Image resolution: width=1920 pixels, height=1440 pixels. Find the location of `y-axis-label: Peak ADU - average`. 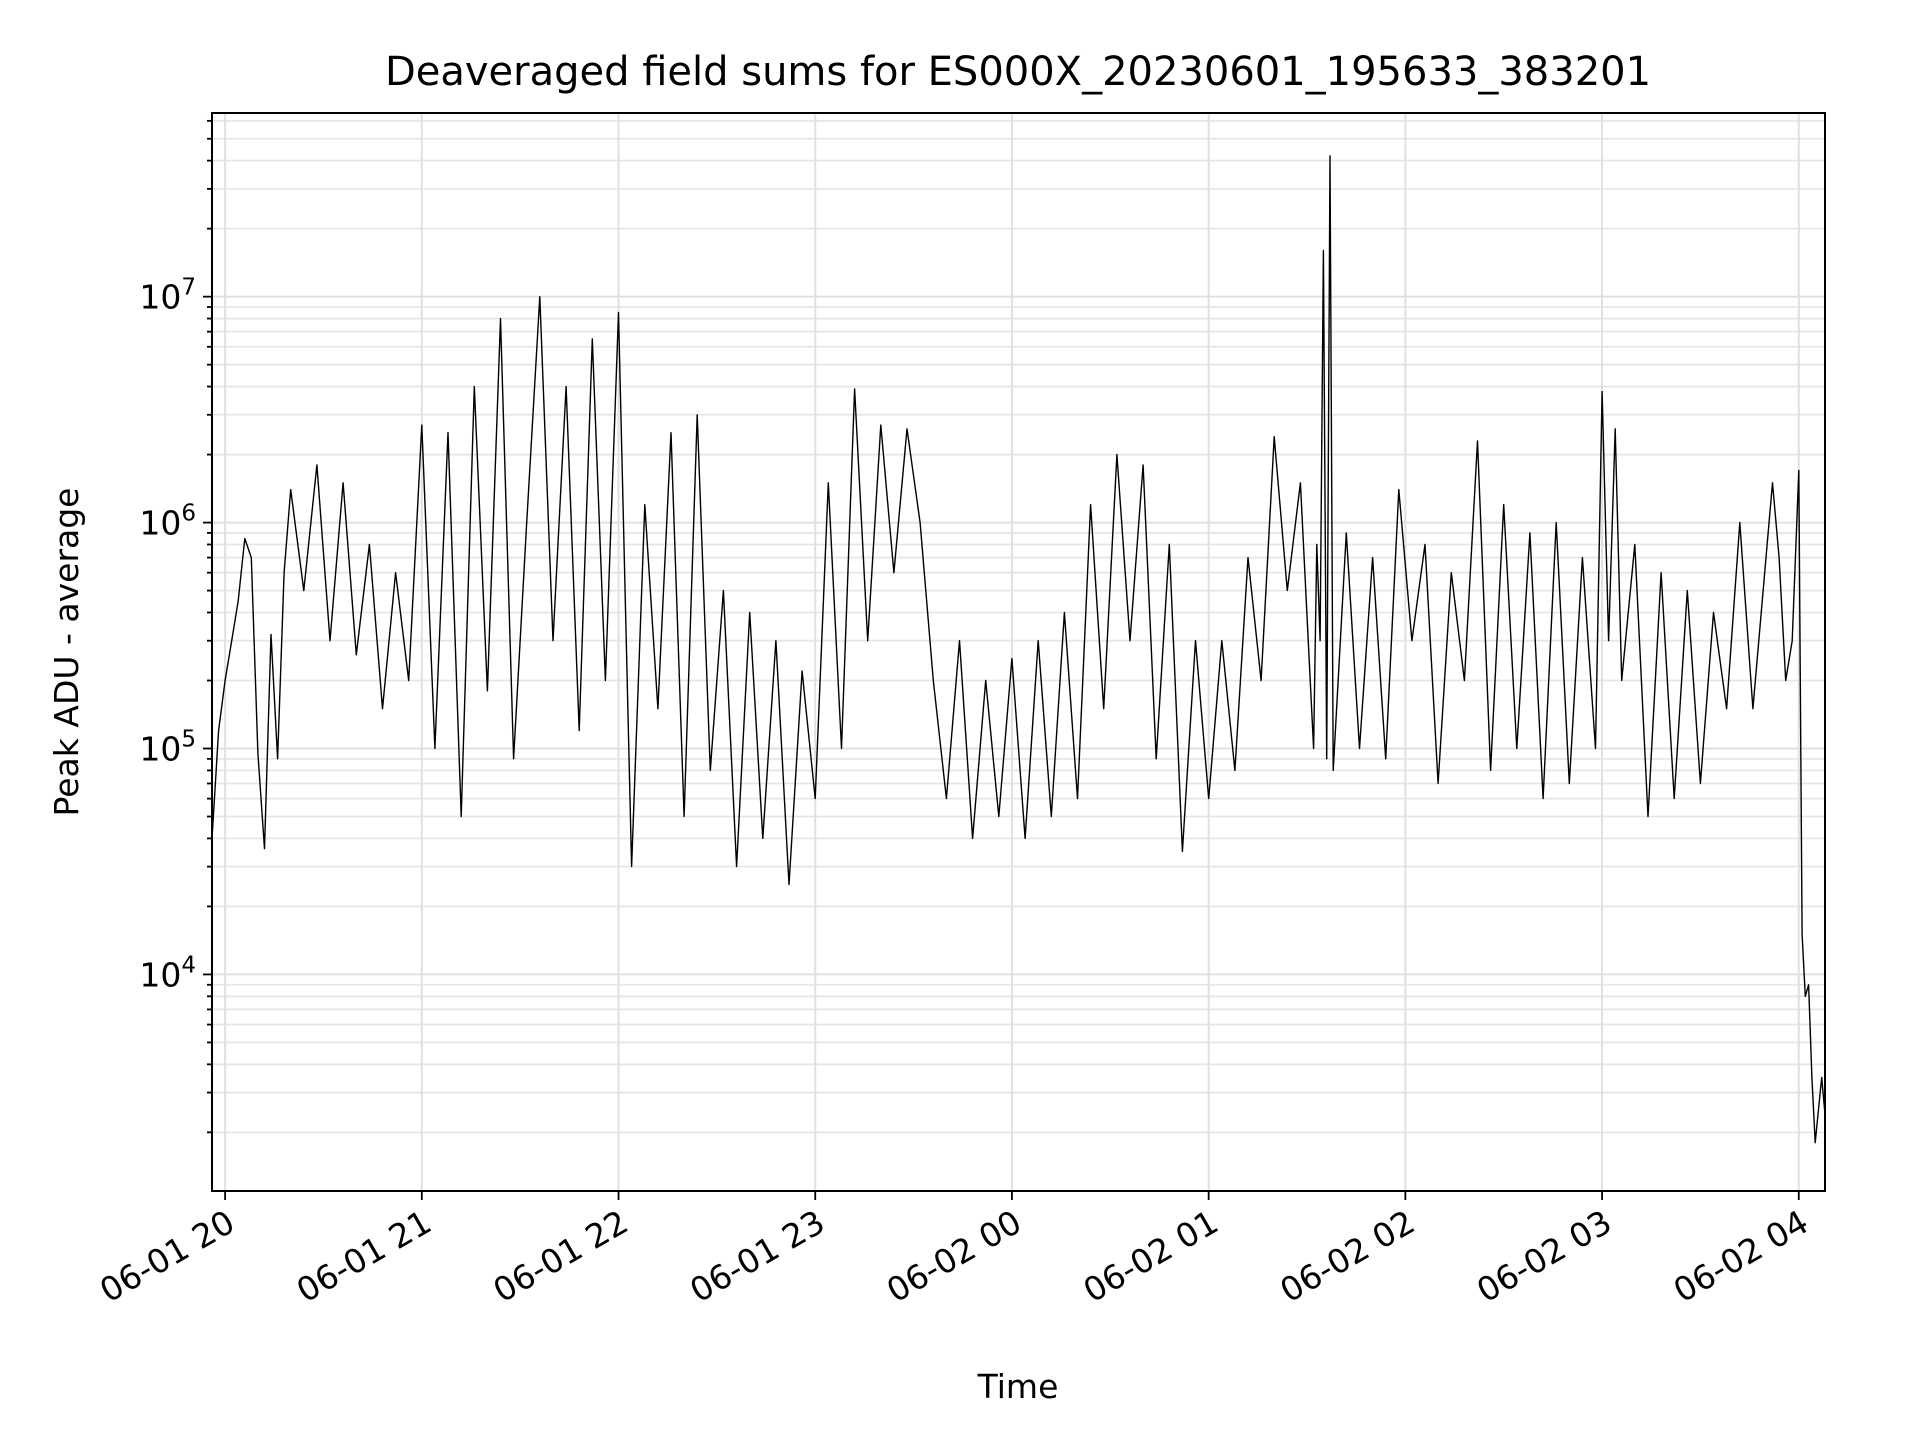

y-axis-label: Peak ADU - average is located at coordinates (66, 652).